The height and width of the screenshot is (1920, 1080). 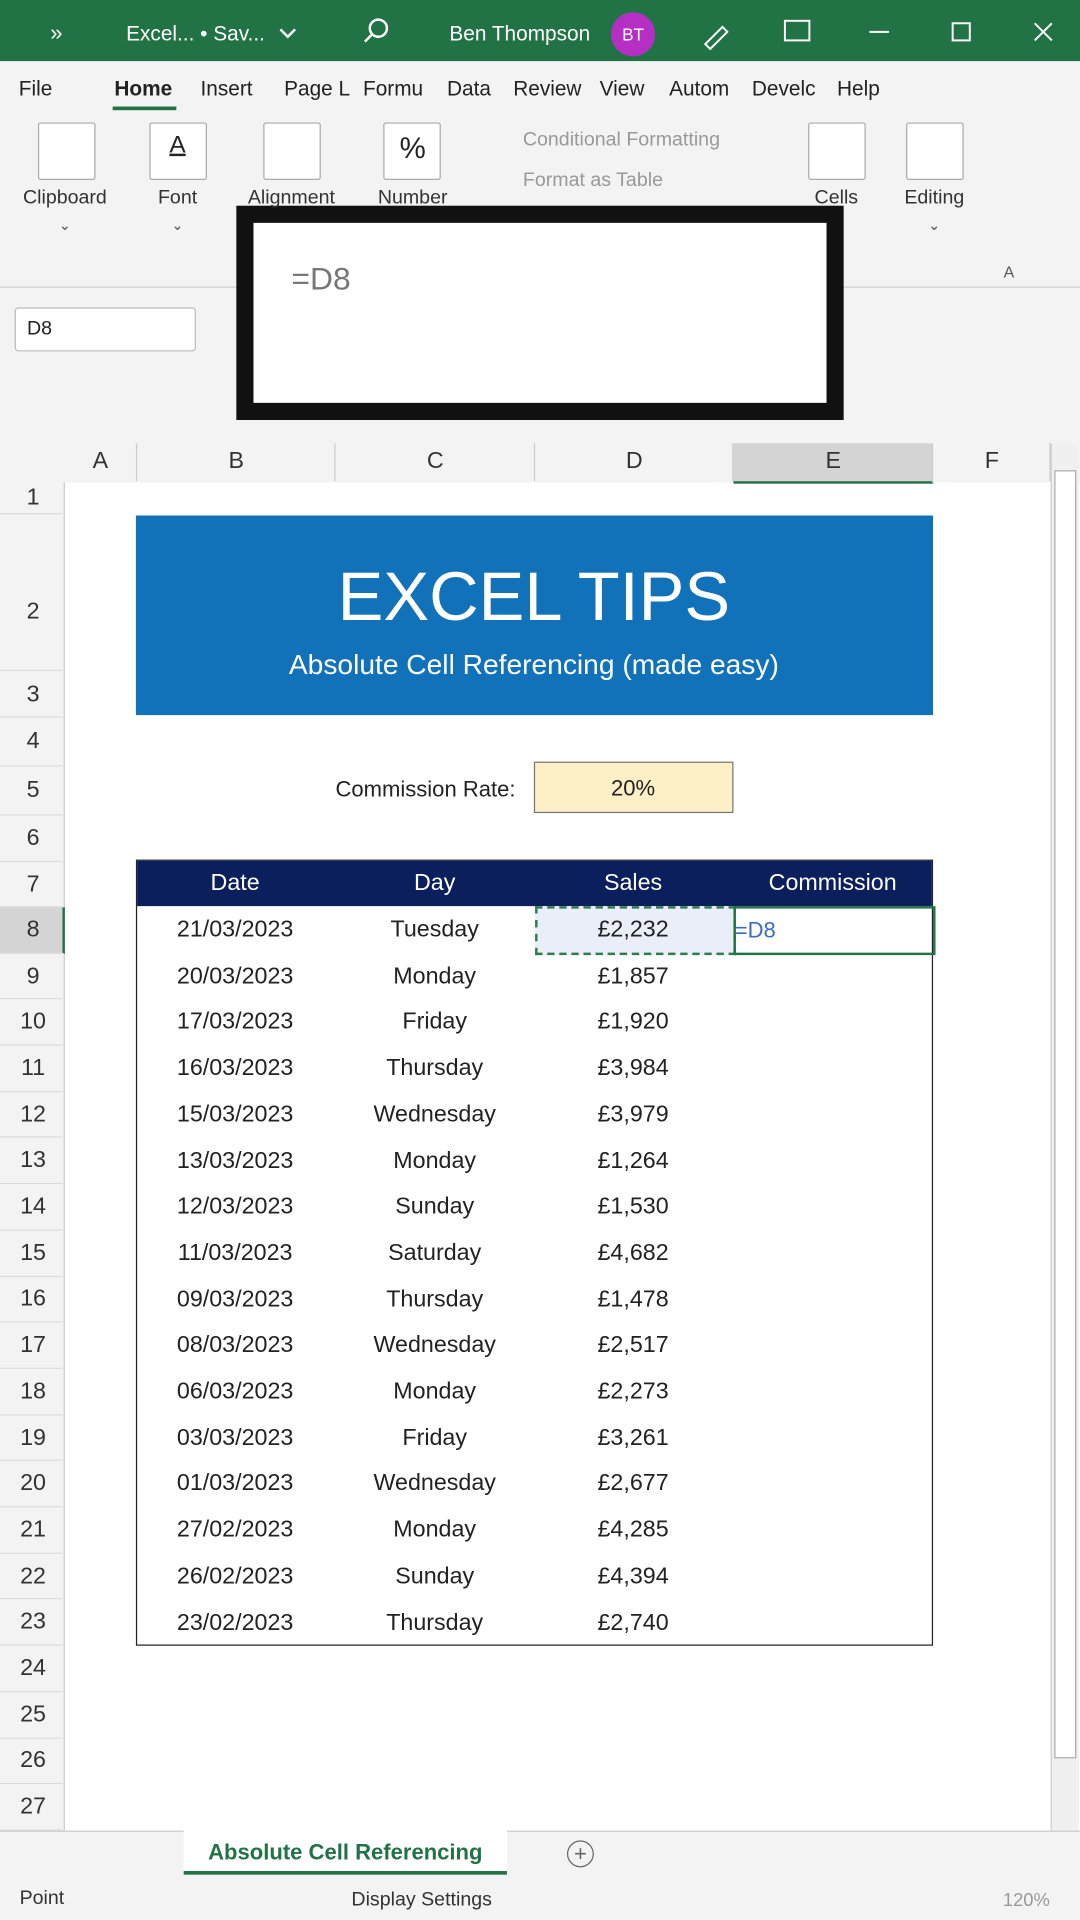 I want to click on status-zoom: 120%, so click(x=1026, y=1900).